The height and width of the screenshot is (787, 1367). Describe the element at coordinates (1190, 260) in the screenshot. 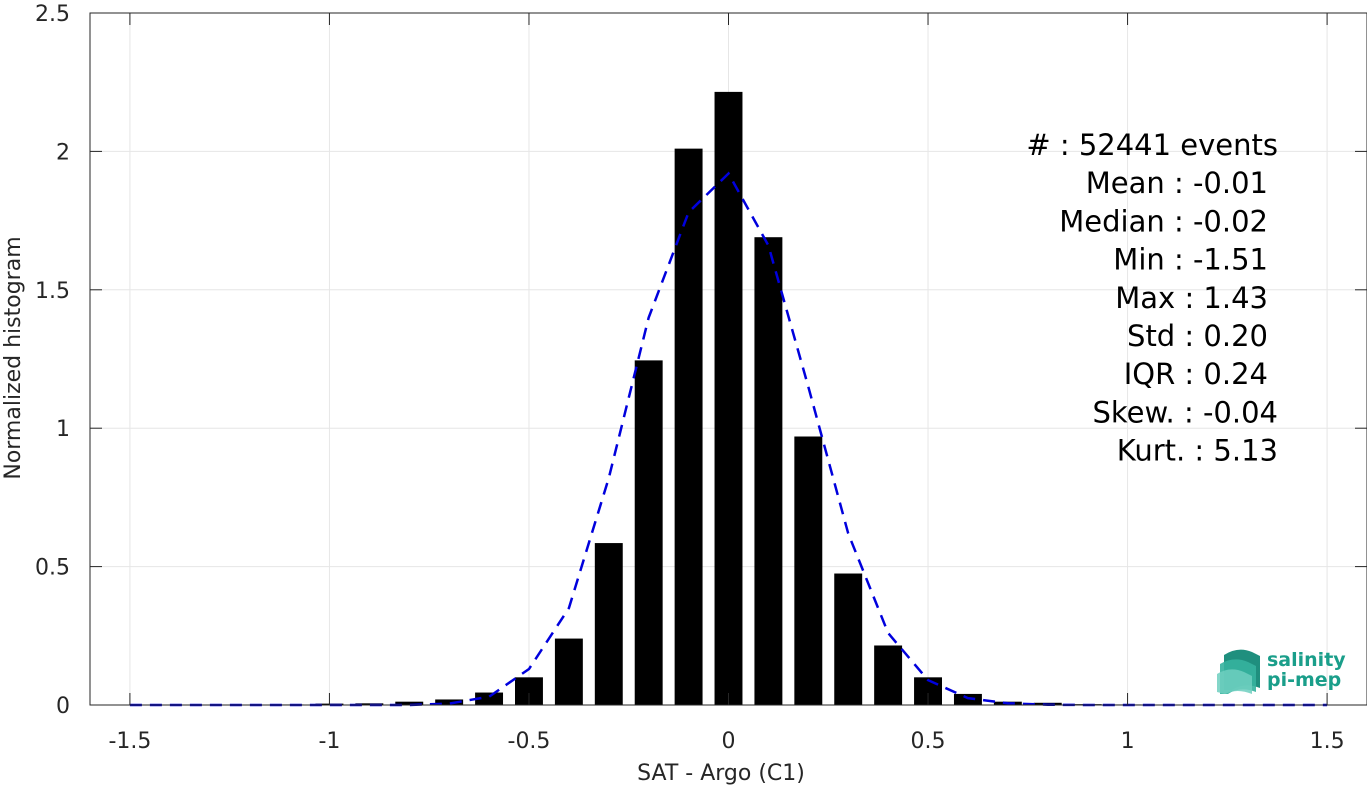

I see `stats-line: Min : -1.51` at that location.